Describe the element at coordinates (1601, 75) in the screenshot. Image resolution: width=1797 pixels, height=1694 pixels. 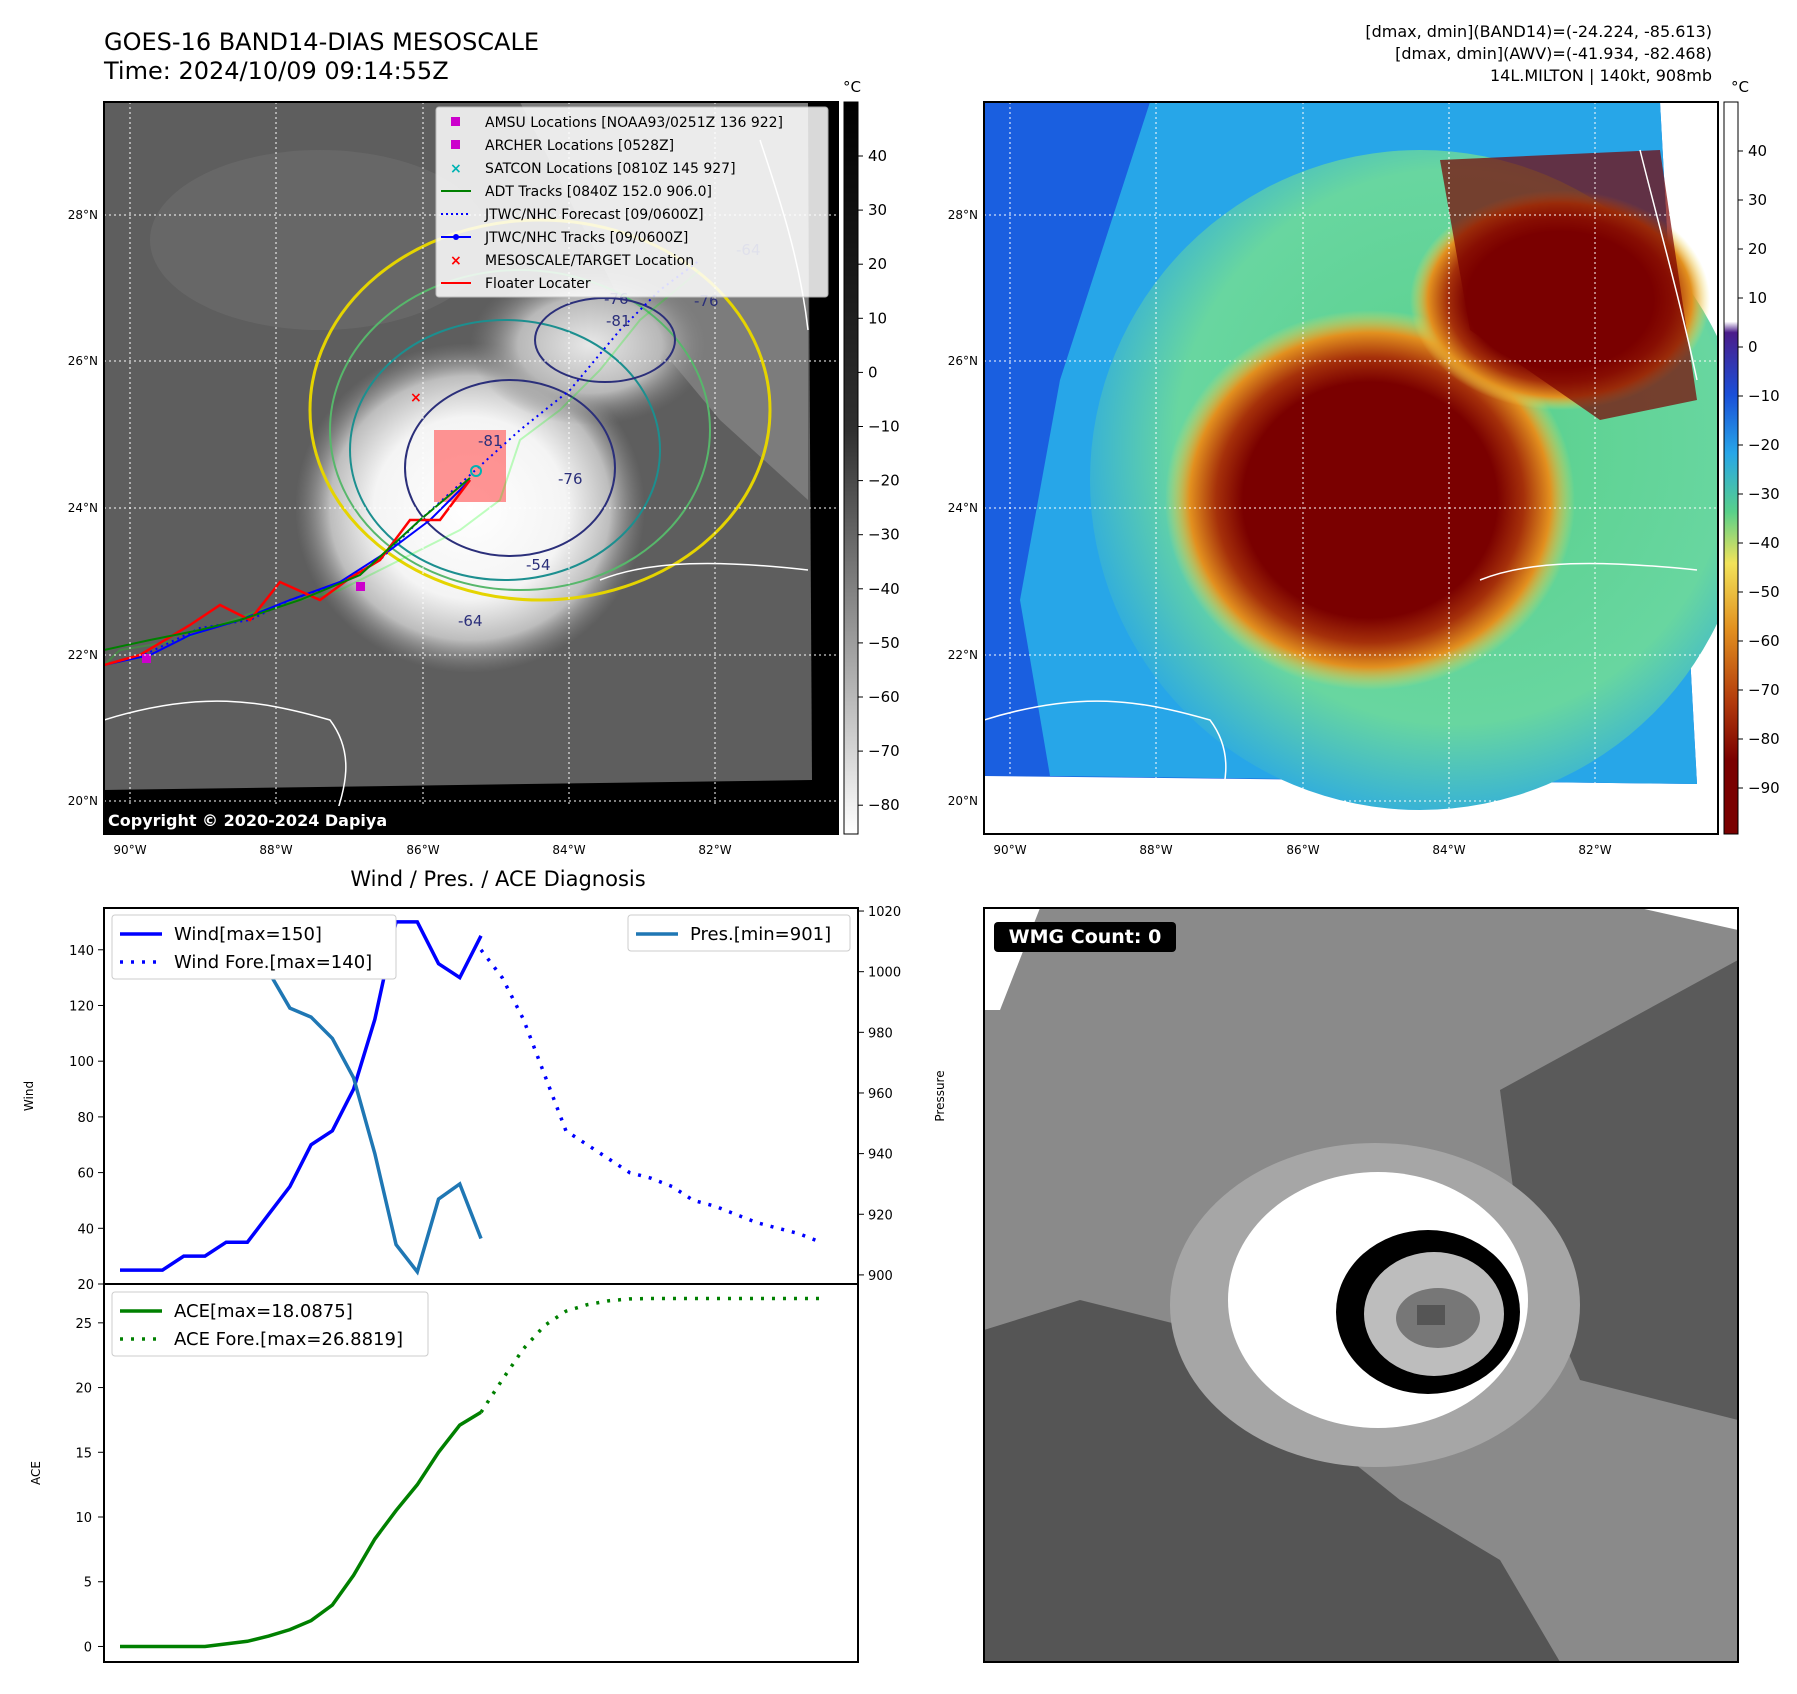
I see `storm-info: 14L.MILTON | 140kt, 908mb` at that location.